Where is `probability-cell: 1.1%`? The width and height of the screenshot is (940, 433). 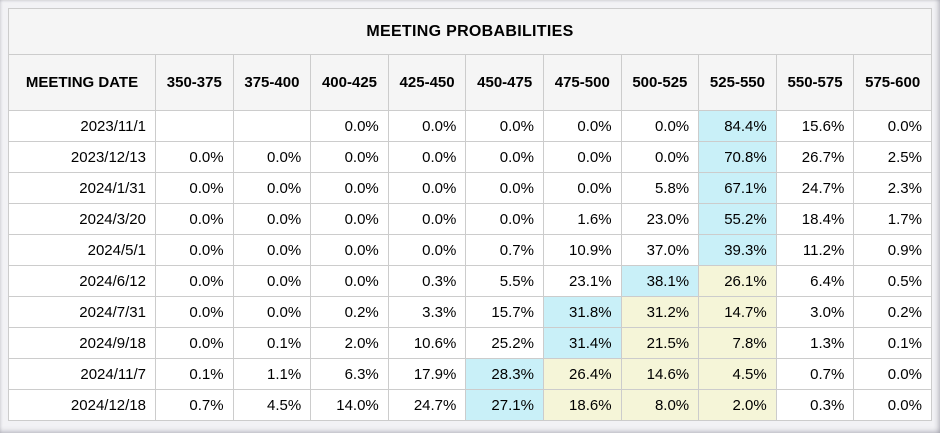 probability-cell: 1.1% is located at coordinates (272, 374).